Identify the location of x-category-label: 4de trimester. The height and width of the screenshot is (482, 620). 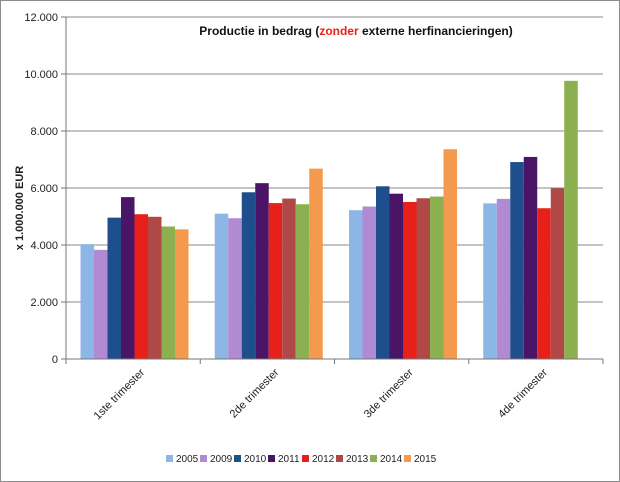
(523, 393).